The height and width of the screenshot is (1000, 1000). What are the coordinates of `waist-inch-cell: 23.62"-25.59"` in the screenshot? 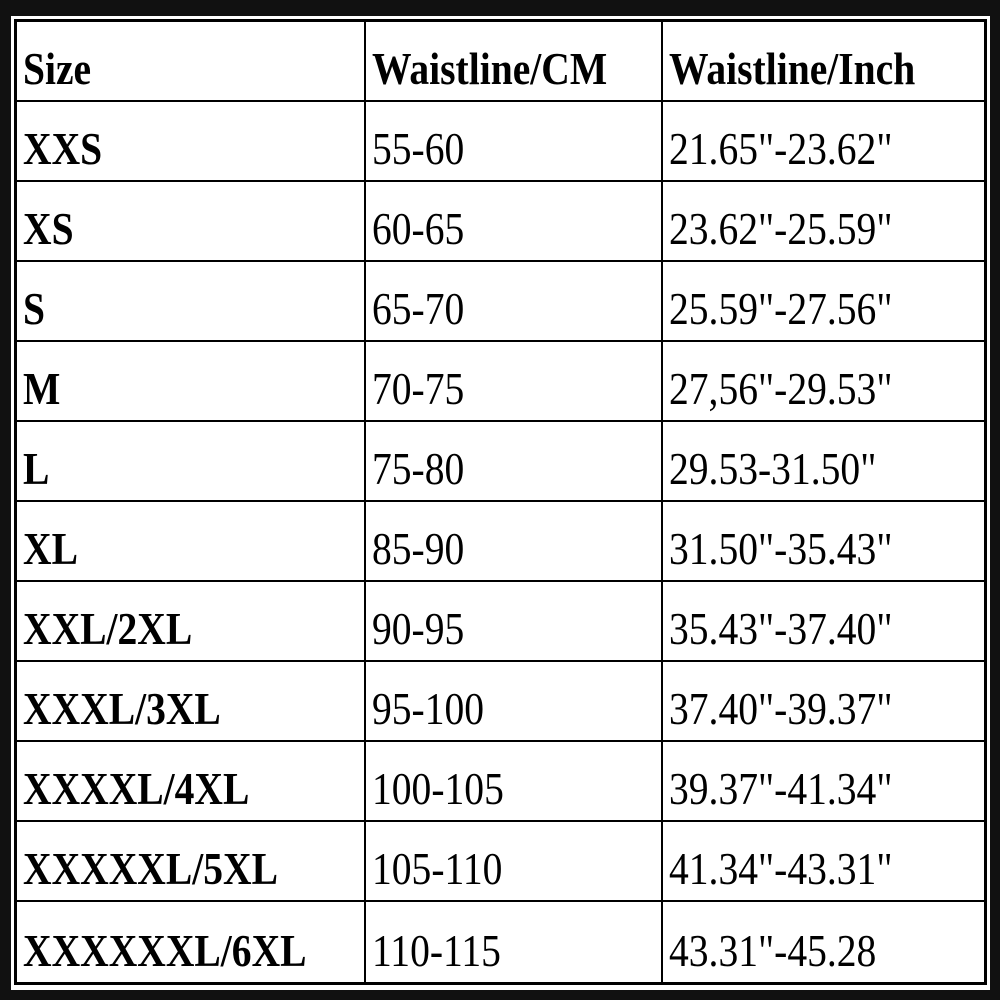 It's located at (823, 222).